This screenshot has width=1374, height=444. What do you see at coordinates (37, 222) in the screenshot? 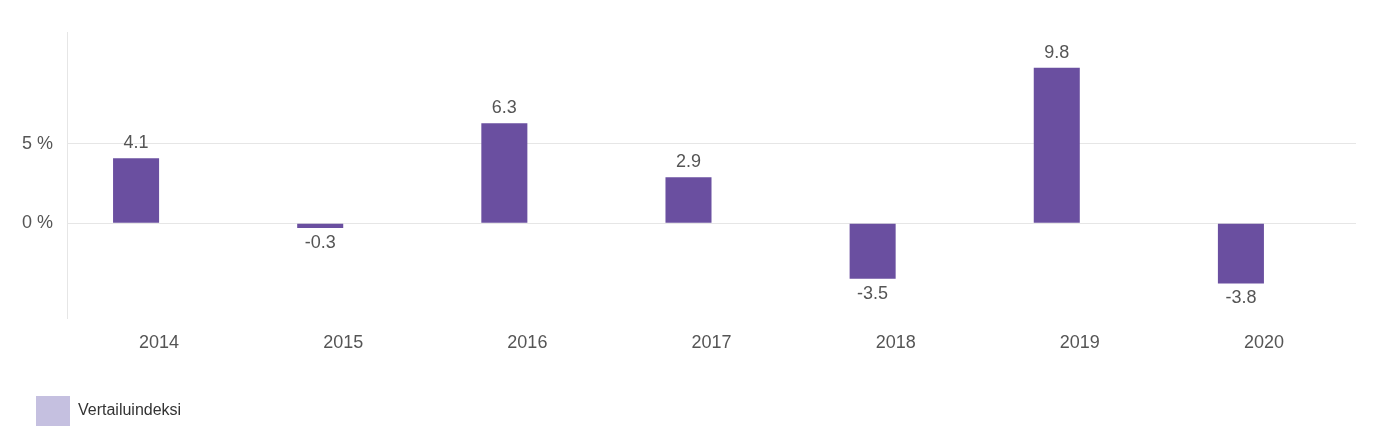
I see `y-tick-label: 0 %` at bounding box center [37, 222].